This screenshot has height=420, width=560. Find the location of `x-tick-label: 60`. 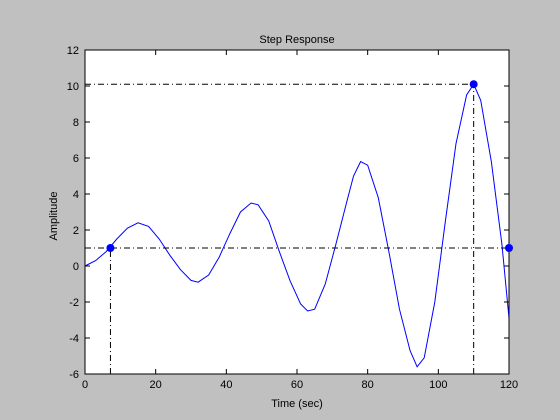

x-tick-label: 60 is located at coordinates (297, 385).